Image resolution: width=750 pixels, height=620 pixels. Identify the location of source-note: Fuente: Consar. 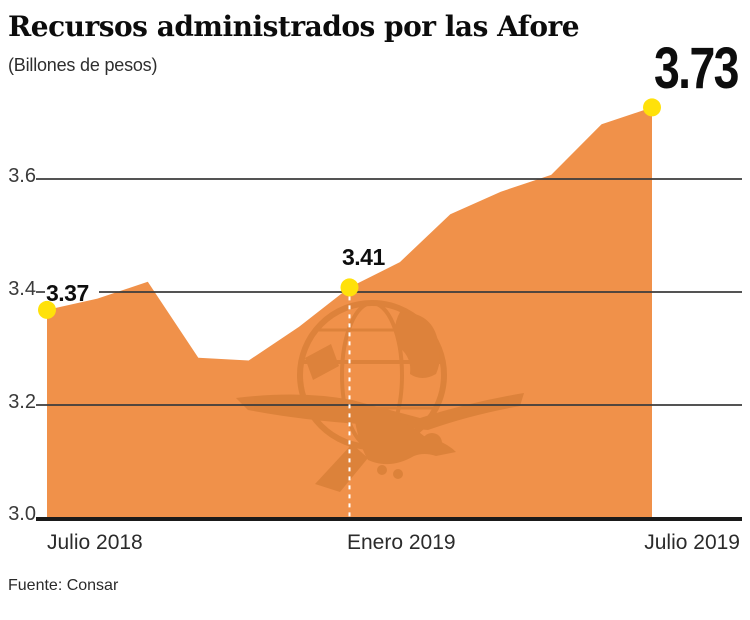
(63, 585).